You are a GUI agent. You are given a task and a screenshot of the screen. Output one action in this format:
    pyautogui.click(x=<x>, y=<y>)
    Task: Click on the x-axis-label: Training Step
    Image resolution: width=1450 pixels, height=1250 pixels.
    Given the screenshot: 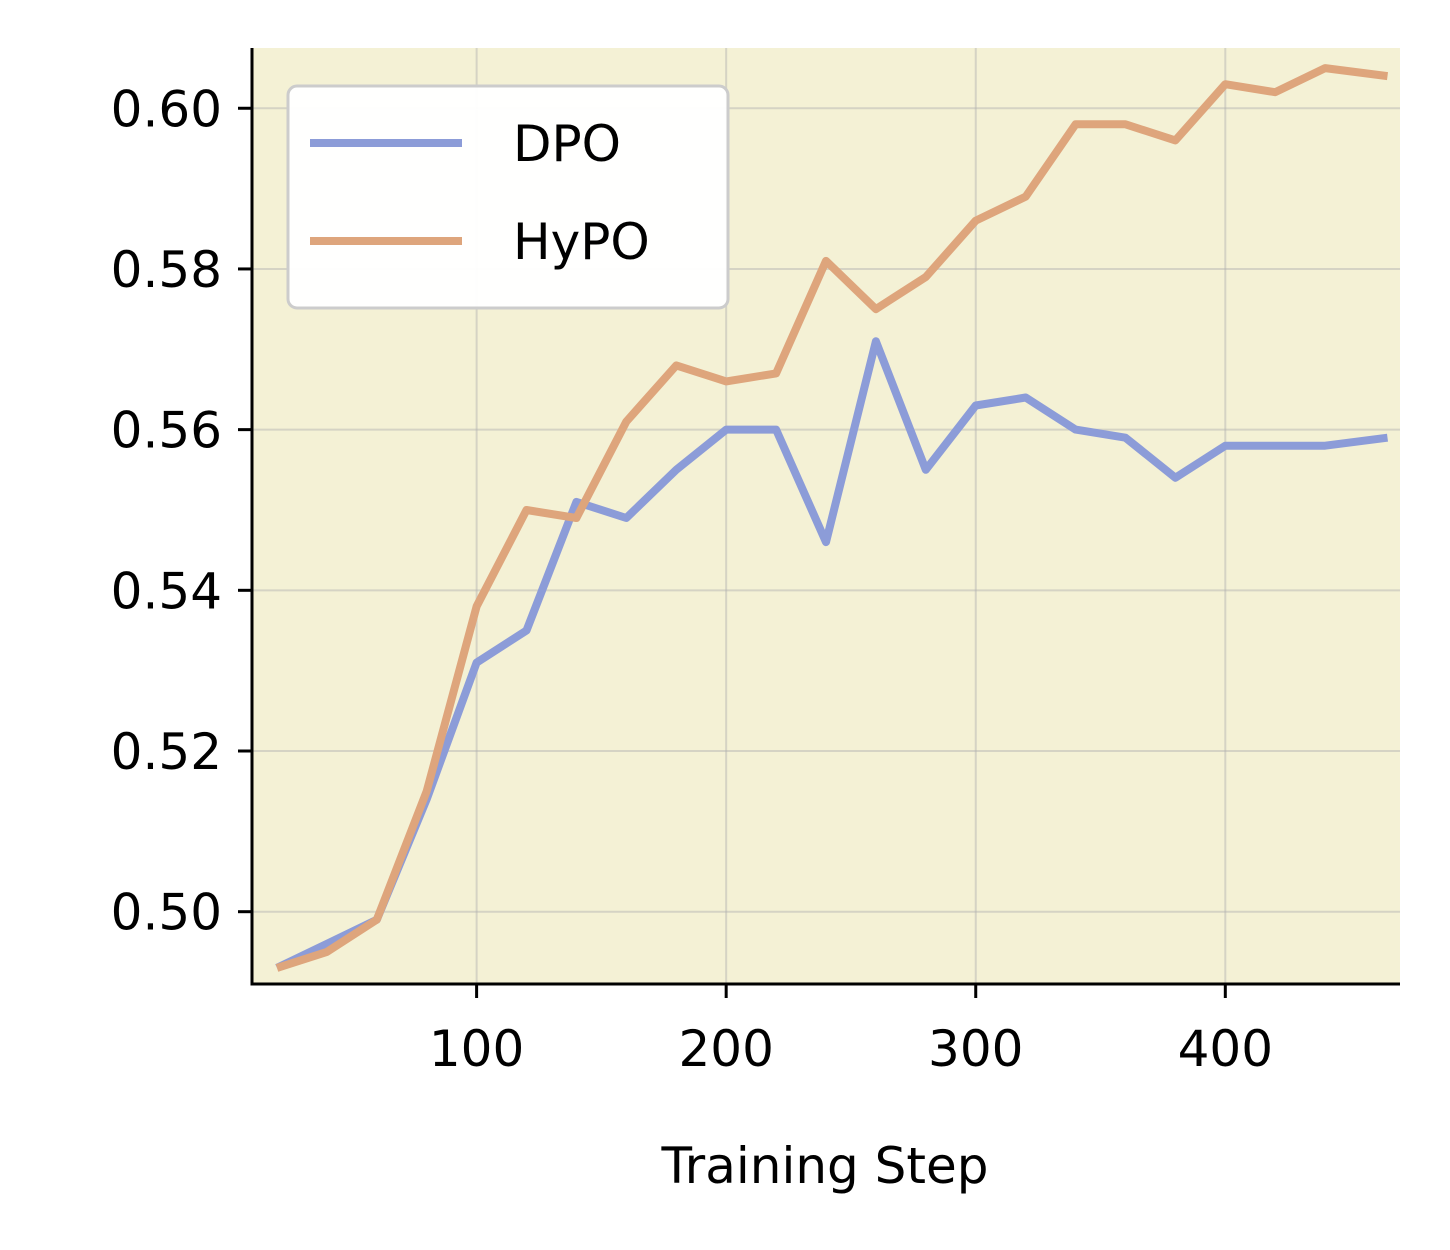 What is the action you would take?
    pyautogui.click(x=824, y=1166)
    